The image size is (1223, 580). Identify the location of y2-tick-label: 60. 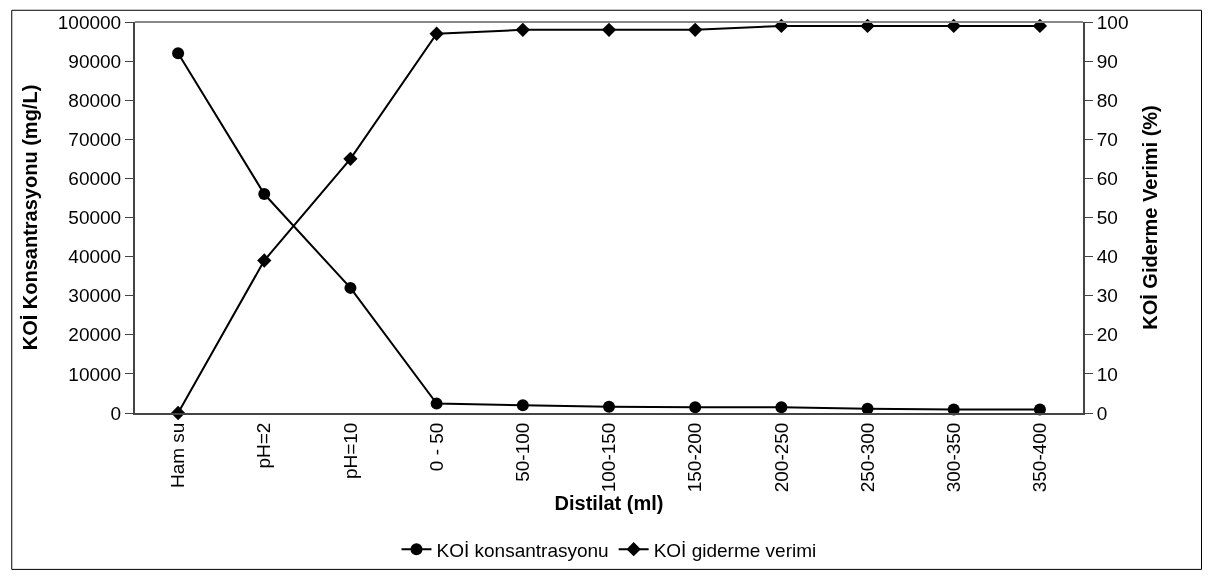
(1107, 179).